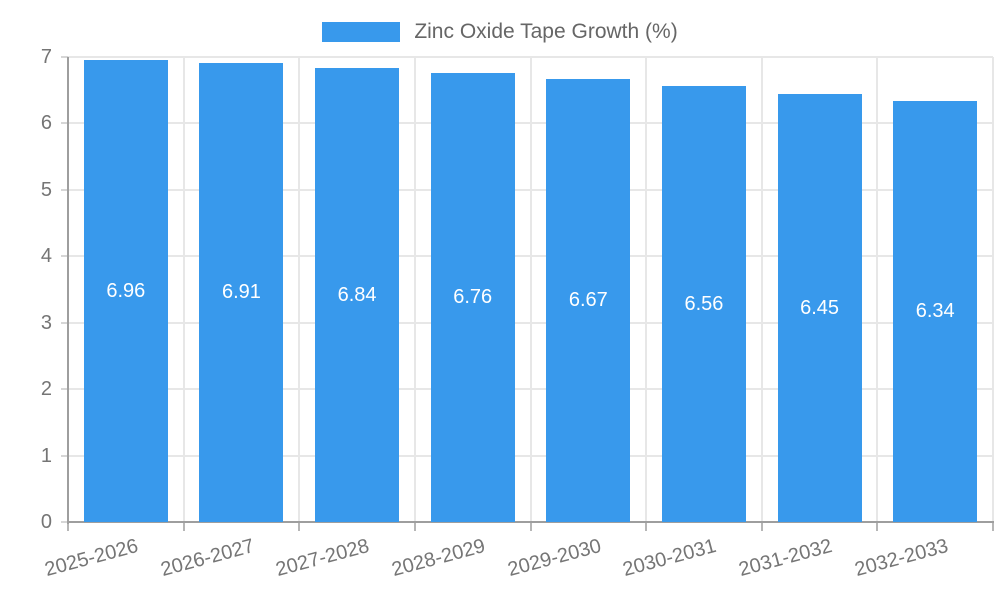 The image size is (1000, 600). I want to click on x-axis-tick-label: 2025-2026, so click(91, 557).